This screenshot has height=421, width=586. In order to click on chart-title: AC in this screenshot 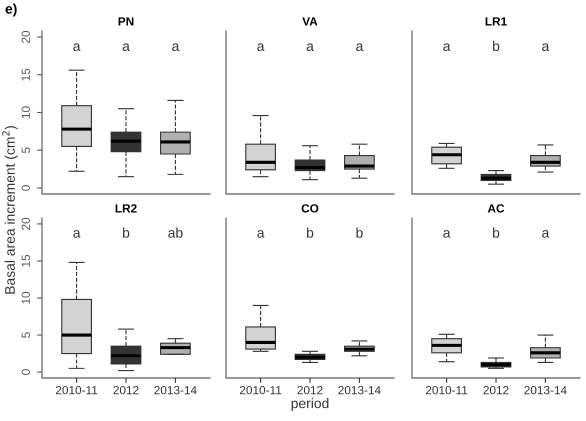, I will do `click(496, 208)`.